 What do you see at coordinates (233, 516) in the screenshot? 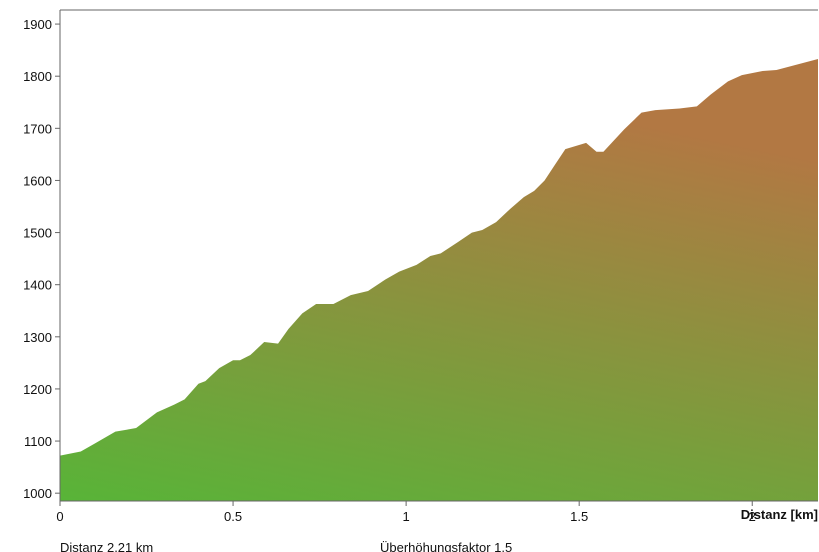
I see `x-tick-label: 0.5` at bounding box center [233, 516].